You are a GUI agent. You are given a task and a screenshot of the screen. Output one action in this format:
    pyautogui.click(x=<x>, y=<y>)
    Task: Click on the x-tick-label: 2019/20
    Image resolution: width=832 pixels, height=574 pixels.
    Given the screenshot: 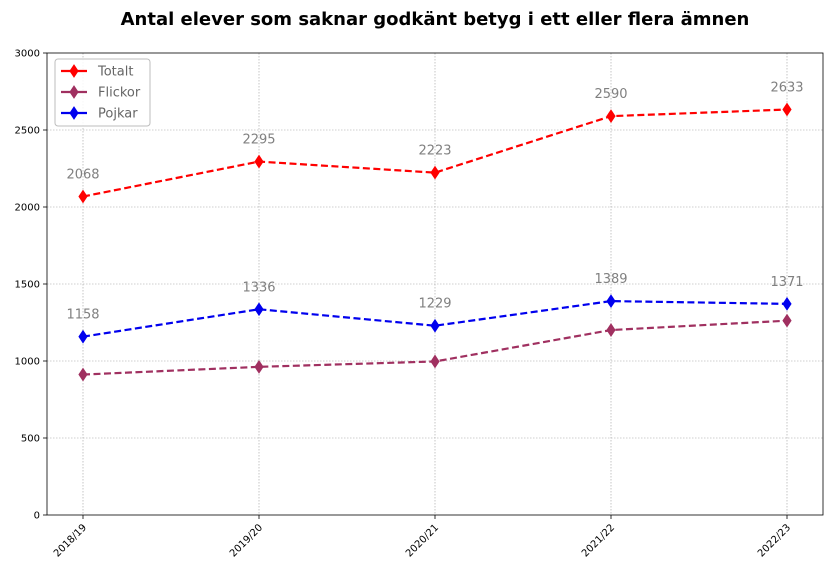 What is the action you would take?
    pyautogui.click(x=246, y=540)
    